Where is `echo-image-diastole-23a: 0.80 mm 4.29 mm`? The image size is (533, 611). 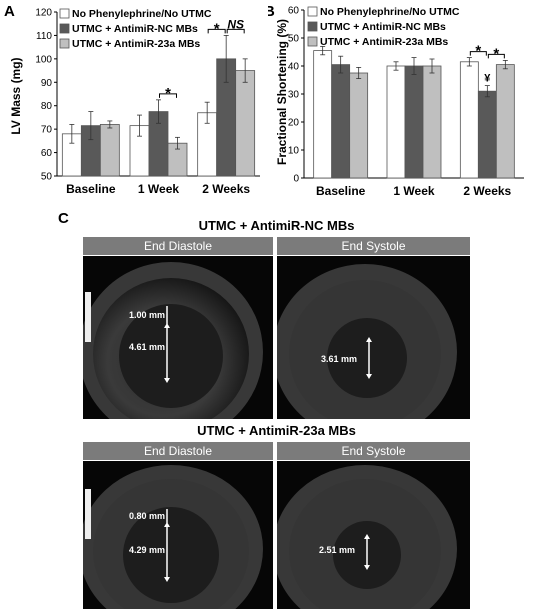
echo-image-diastole-23a: 0.80 mm 4.29 mm is located at coordinates (178, 535).